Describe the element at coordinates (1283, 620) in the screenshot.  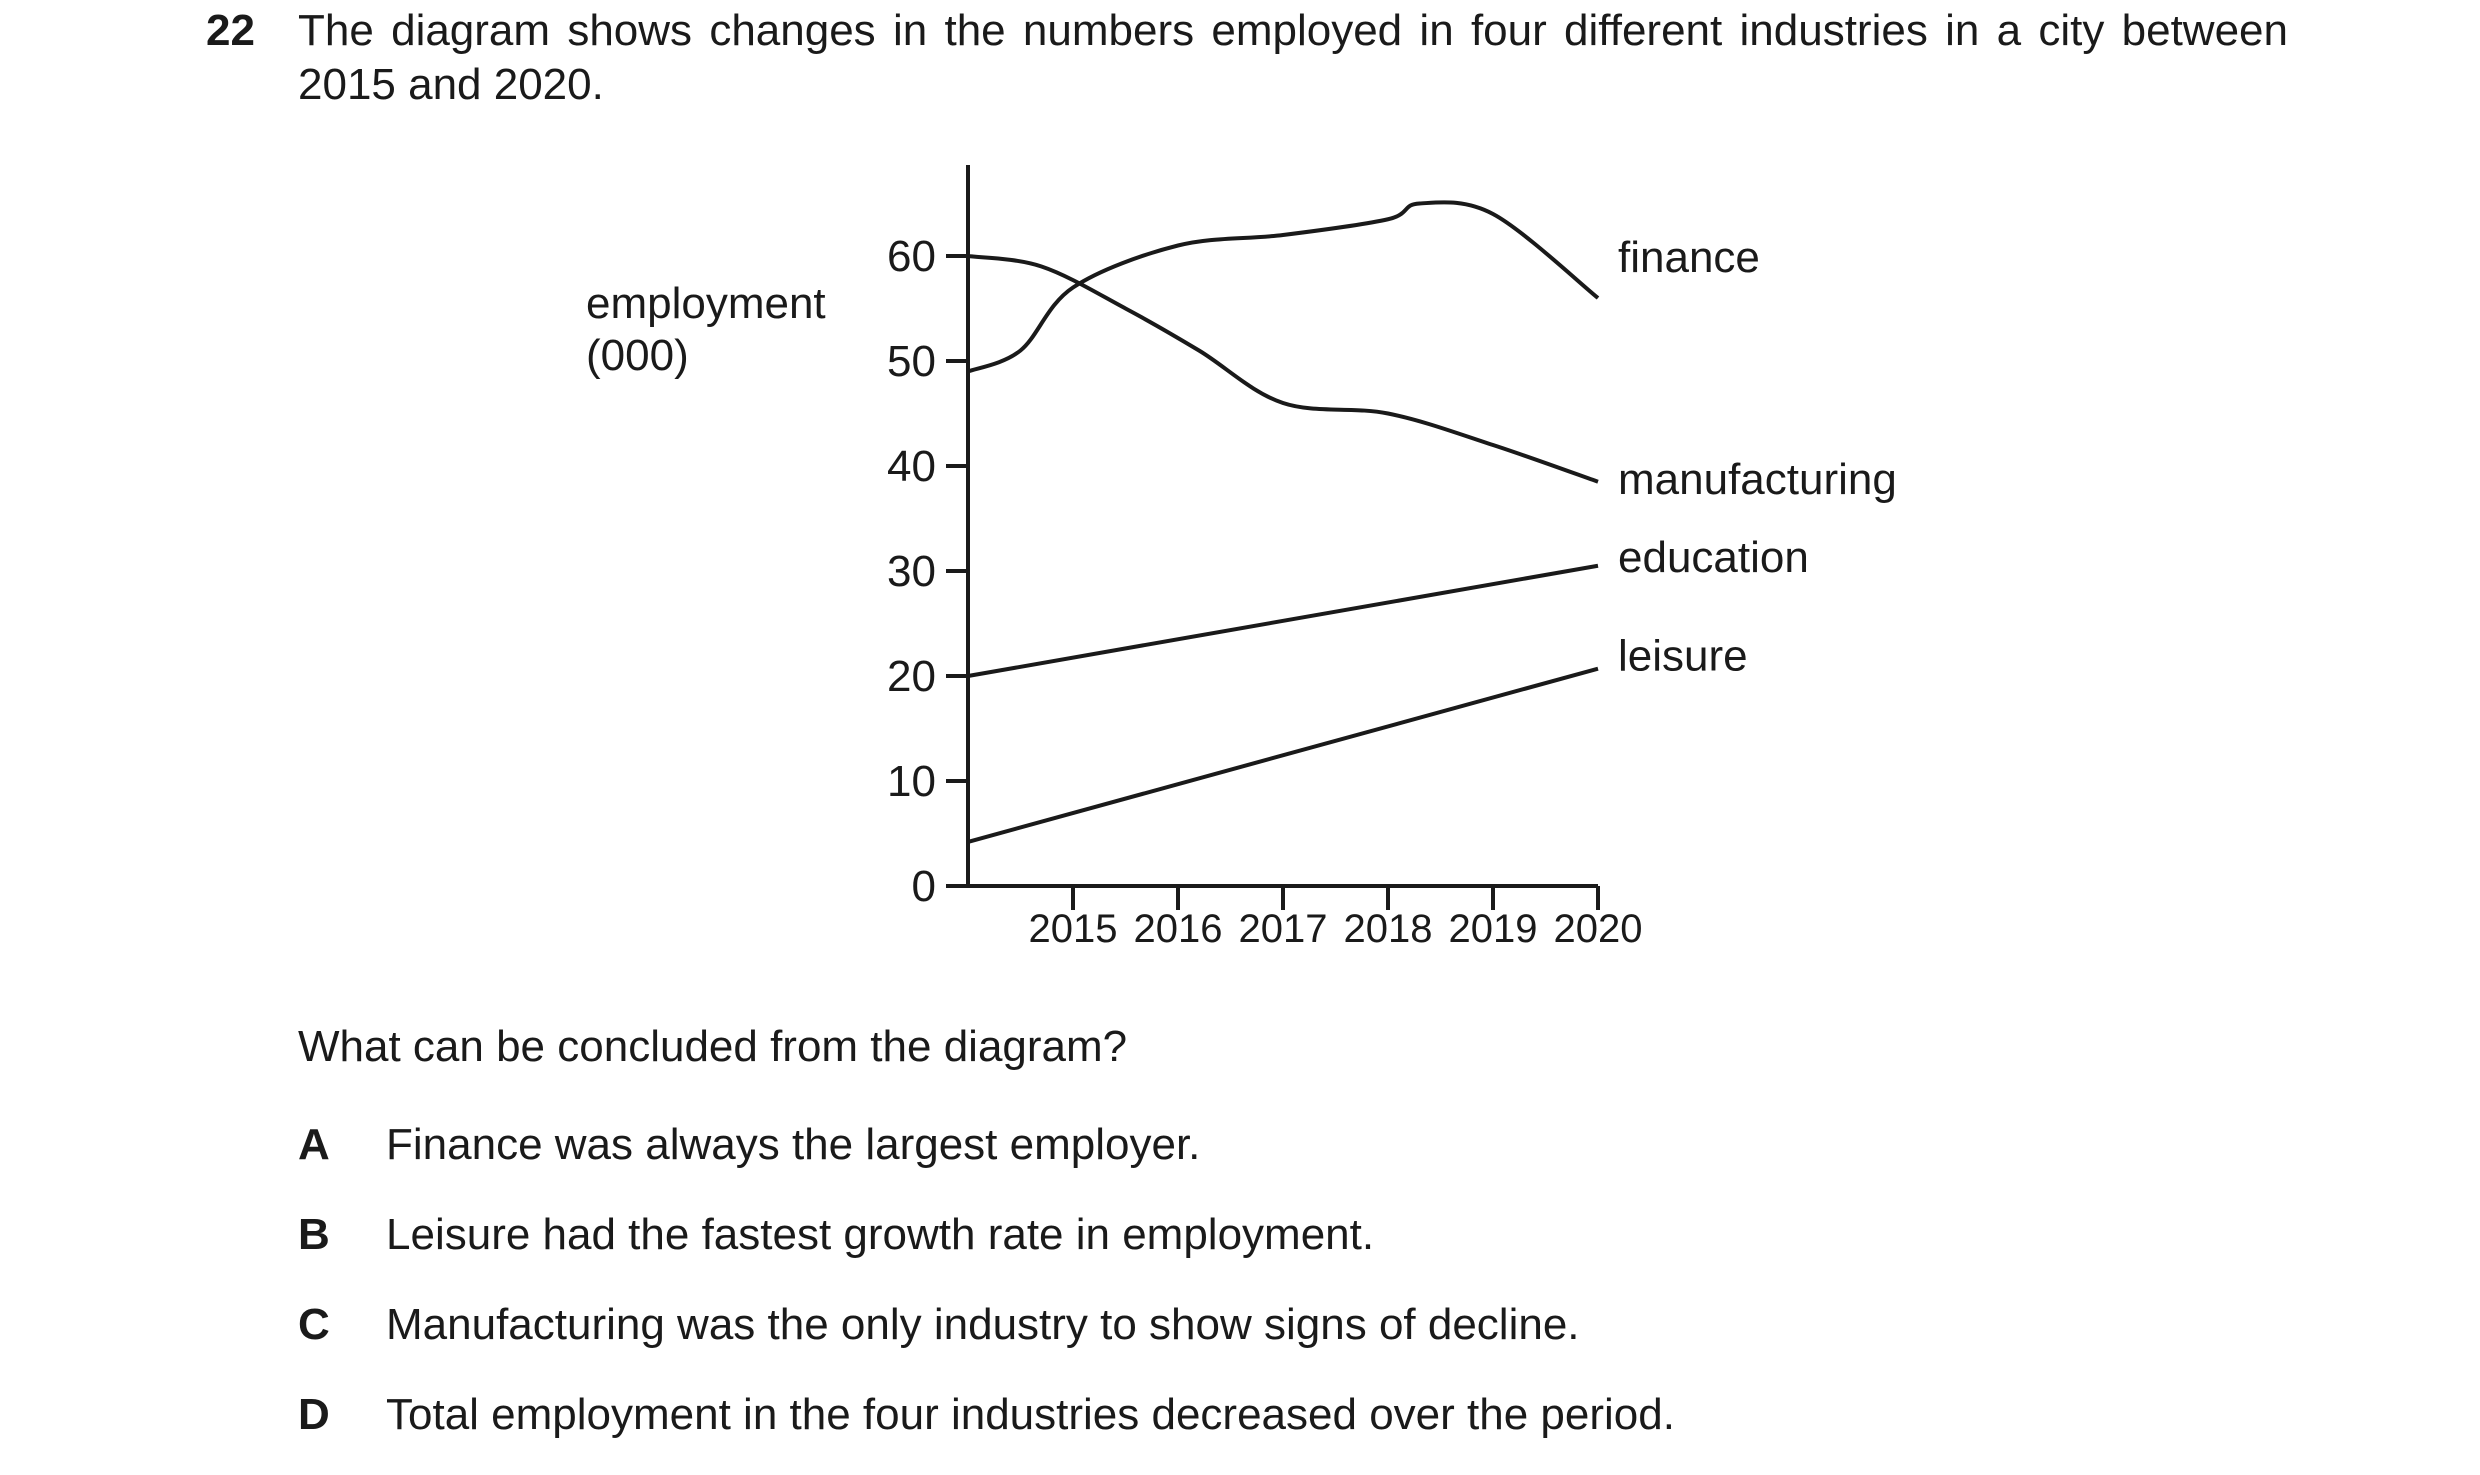
I see `series-line-education` at that location.